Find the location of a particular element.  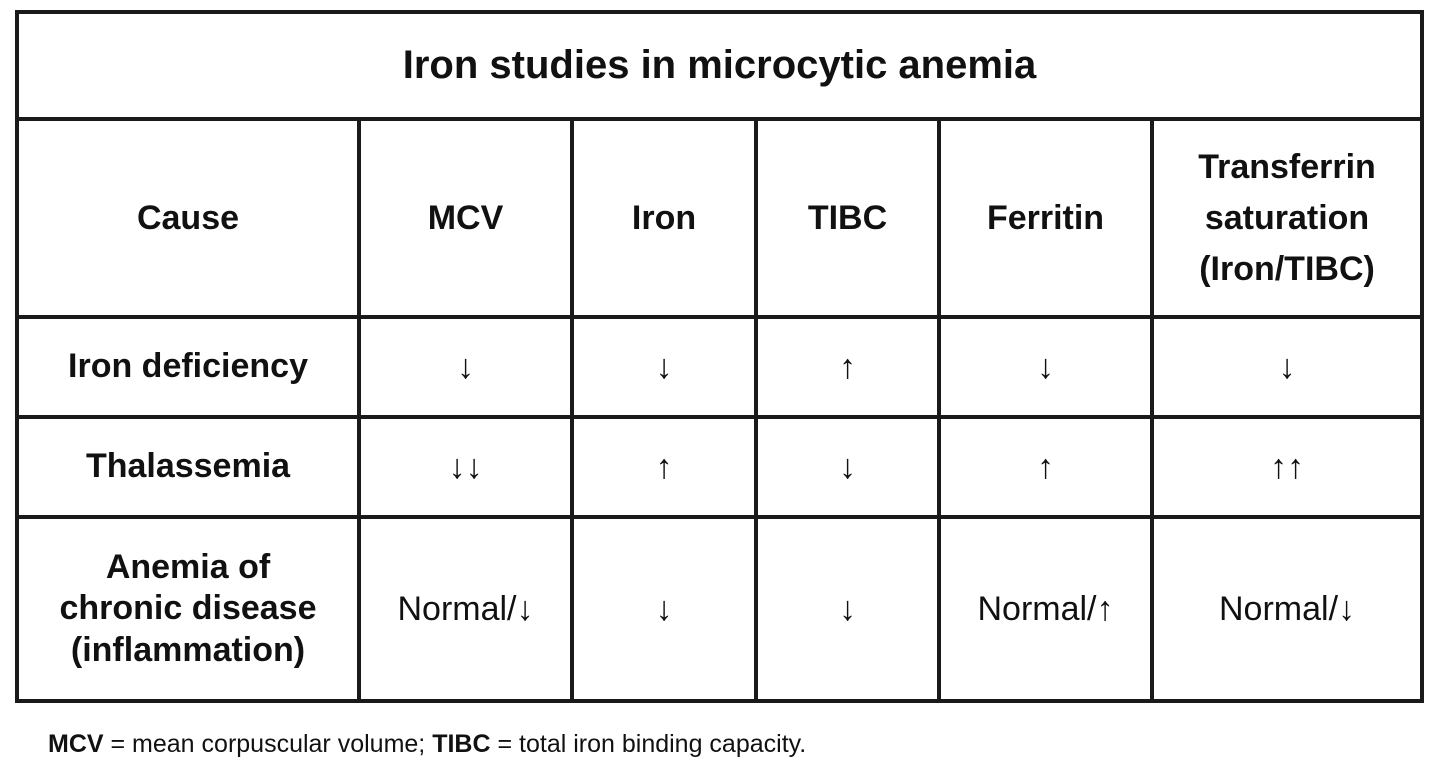

header-text: Cause is located at coordinates (188, 217).